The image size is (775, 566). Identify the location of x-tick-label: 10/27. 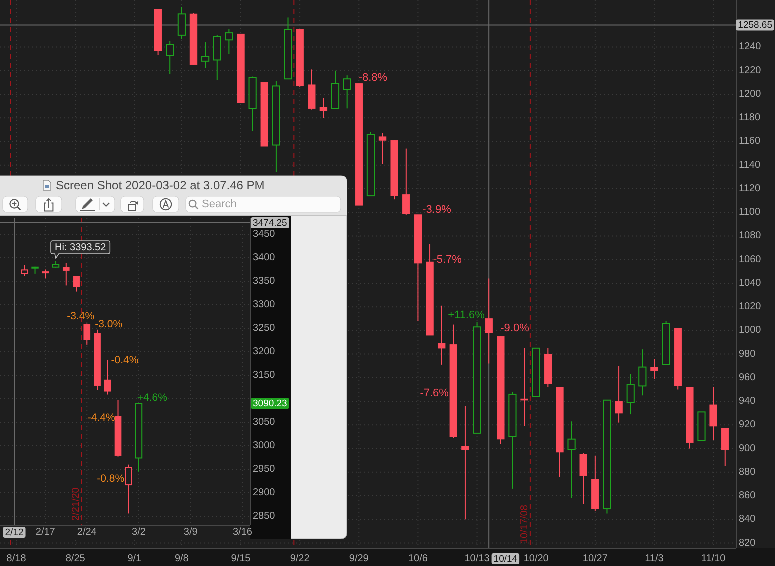
(595, 559).